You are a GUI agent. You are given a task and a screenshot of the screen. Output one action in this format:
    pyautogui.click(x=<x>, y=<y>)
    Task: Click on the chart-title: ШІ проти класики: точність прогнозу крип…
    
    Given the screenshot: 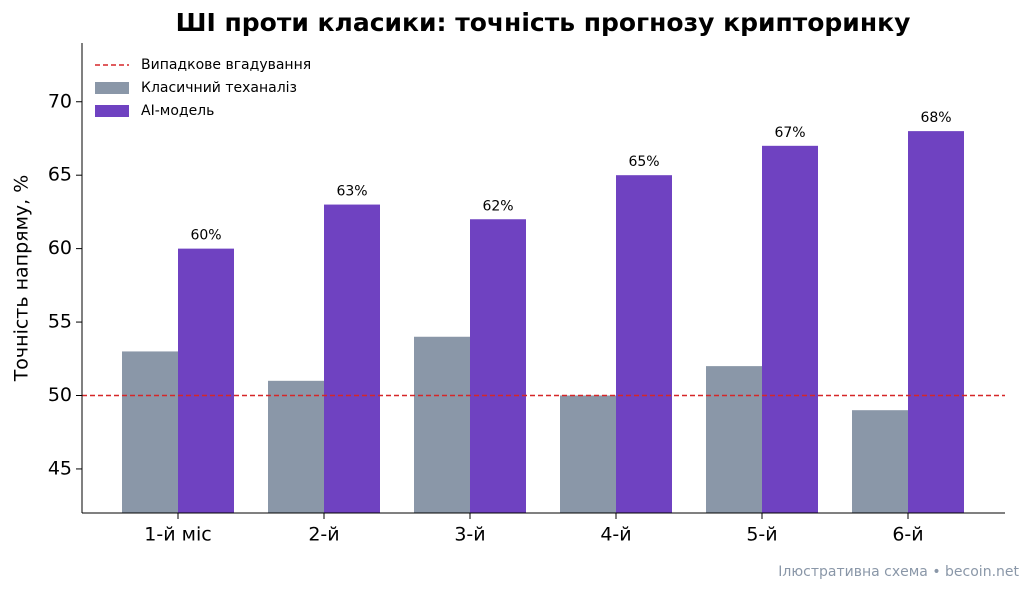 What is the action you would take?
    pyautogui.click(x=543, y=22)
    